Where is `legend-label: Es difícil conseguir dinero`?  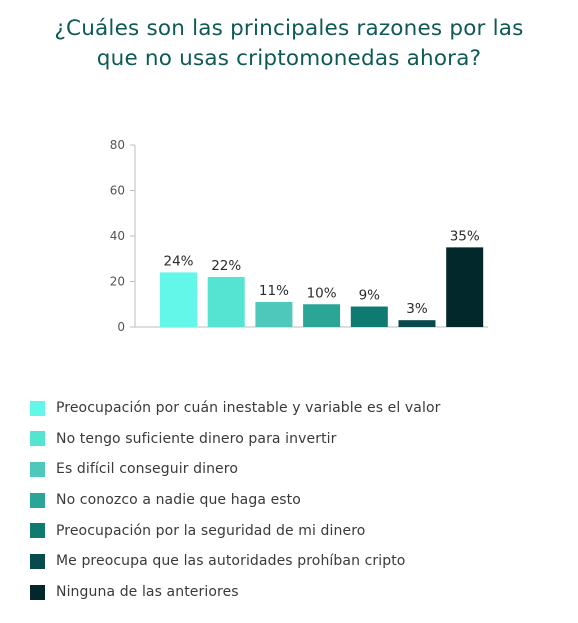
legend-label: Es difícil conseguir dinero is located at coordinates (147, 469).